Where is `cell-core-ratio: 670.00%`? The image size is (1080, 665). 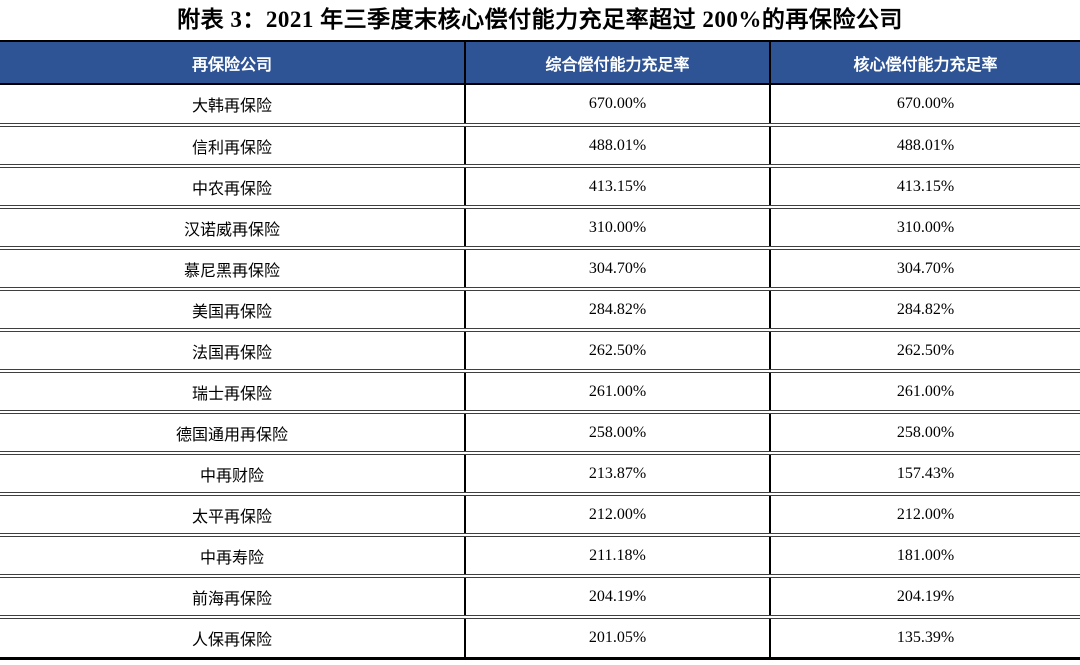
cell-core-ratio: 670.00% is located at coordinates (924, 105).